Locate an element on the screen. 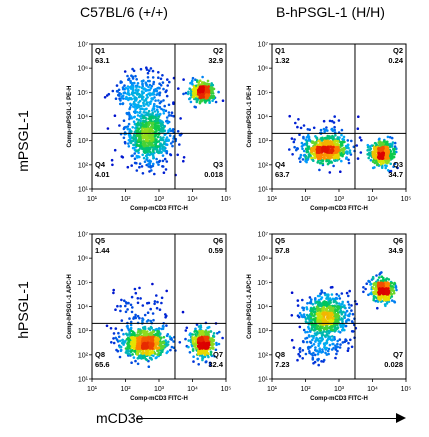  x-tick-label: 10⁵ is located at coordinates (406, 389).